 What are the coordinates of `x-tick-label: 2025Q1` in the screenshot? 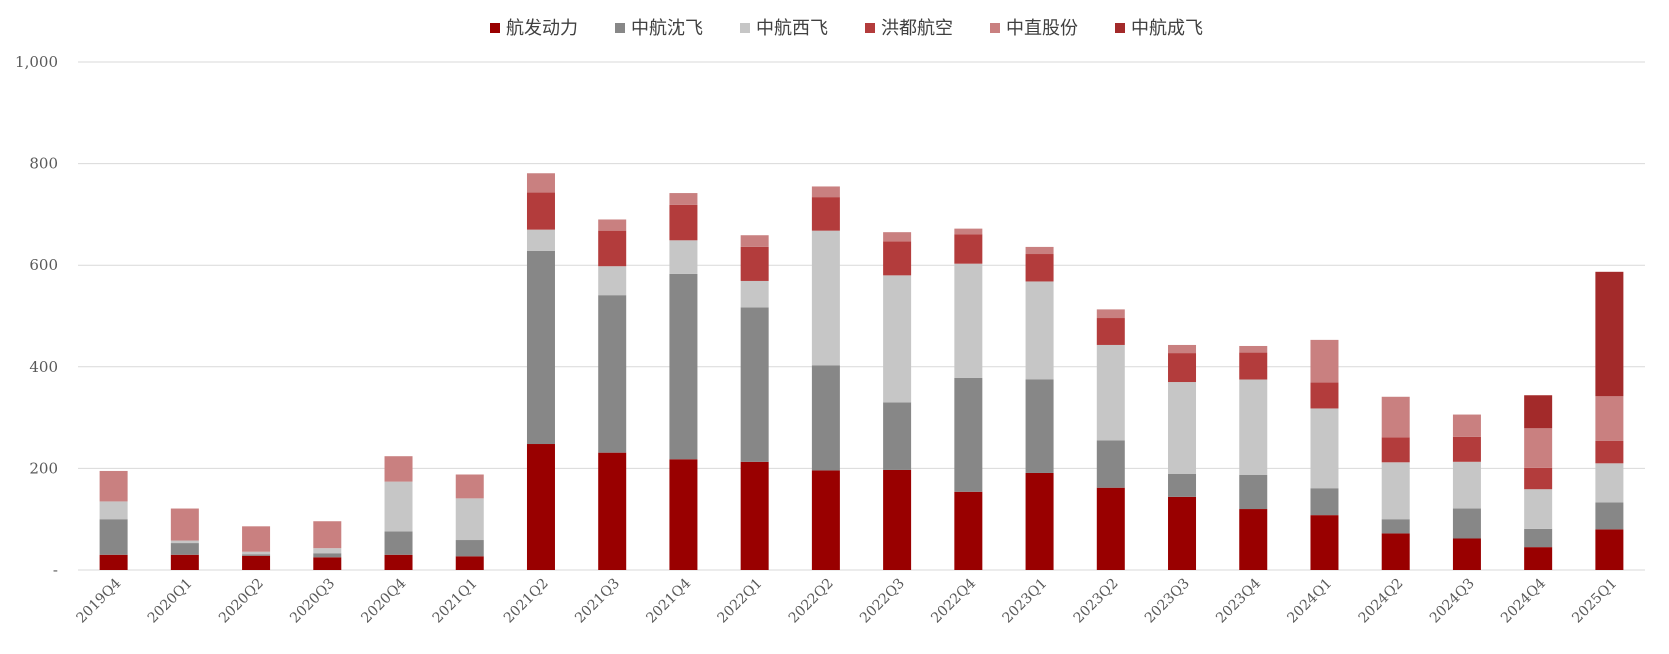 It's located at (1594, 601).